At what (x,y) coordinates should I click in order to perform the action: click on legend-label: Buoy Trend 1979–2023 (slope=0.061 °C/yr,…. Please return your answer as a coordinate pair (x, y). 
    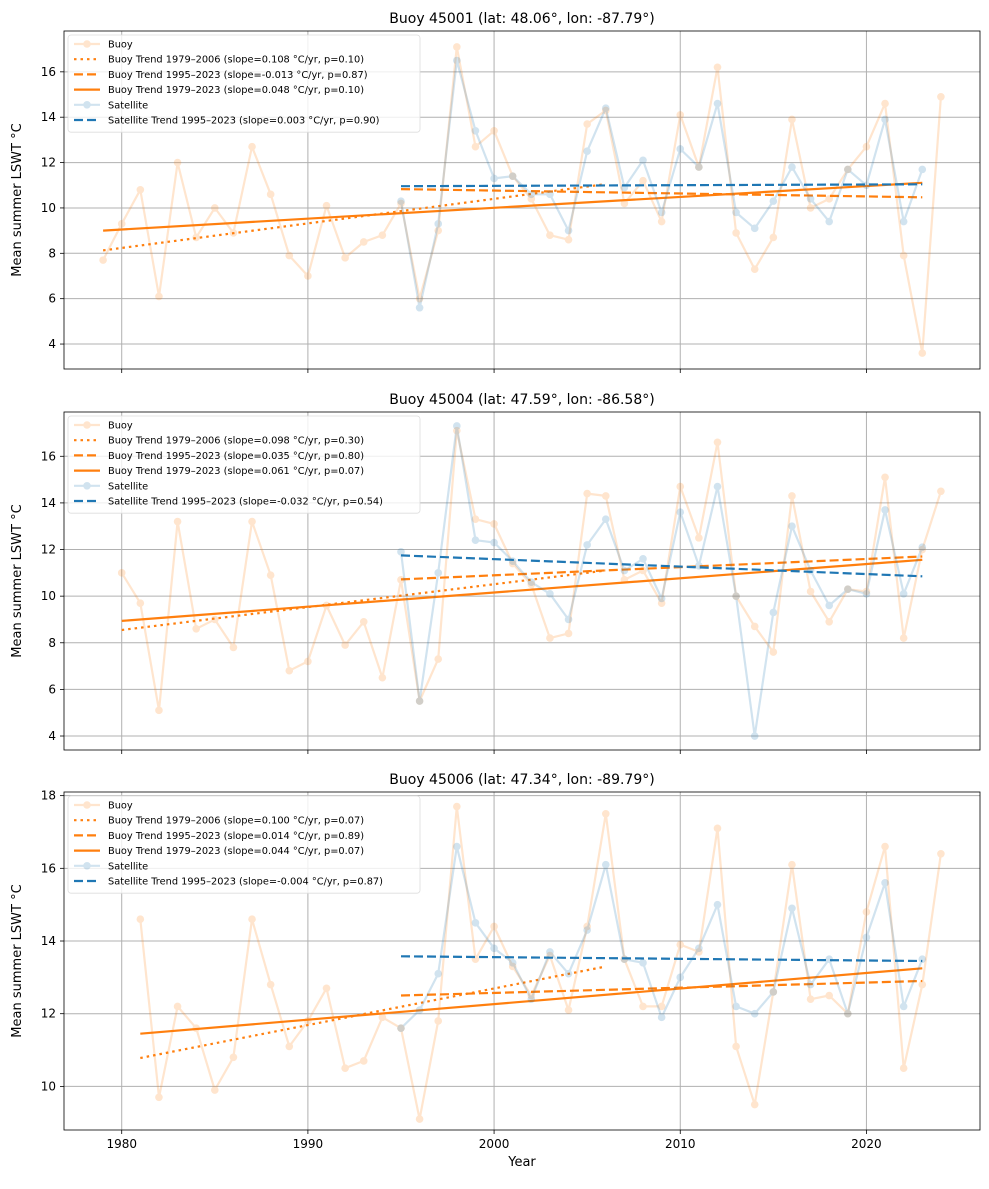
    Looking at the image, I should click on (236, 471).